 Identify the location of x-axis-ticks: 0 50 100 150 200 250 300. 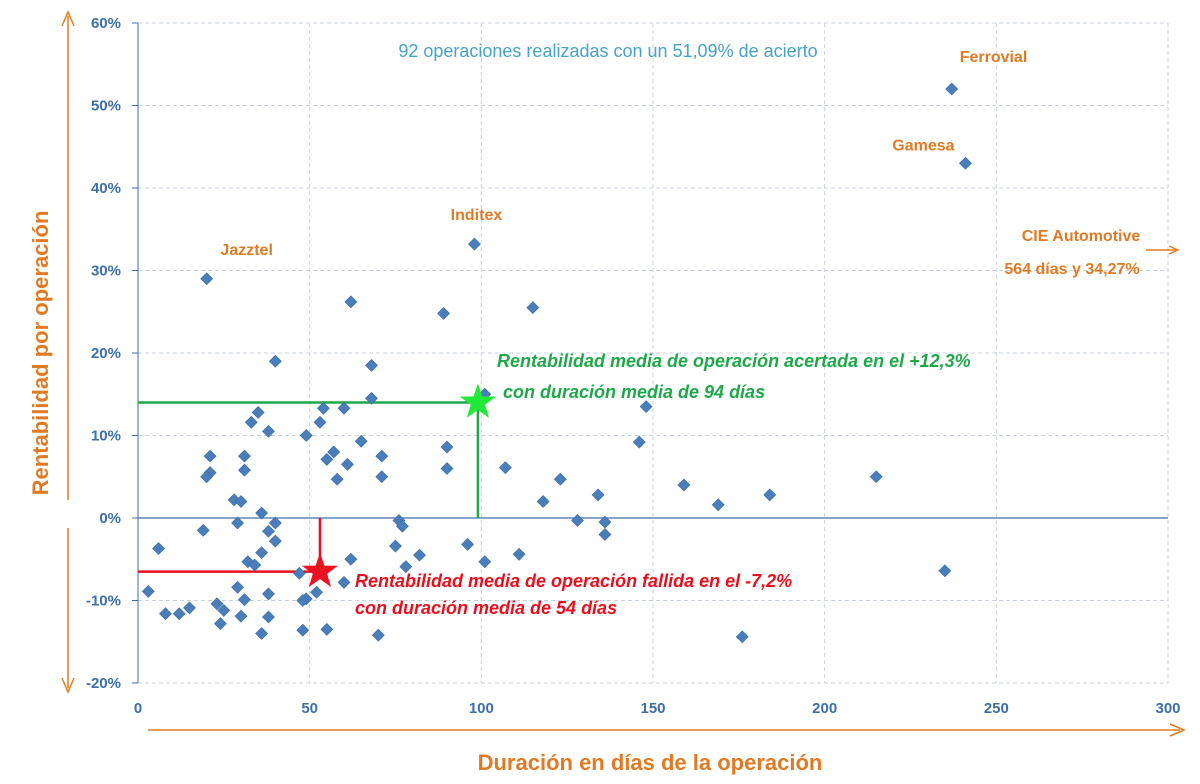
(657, 708).